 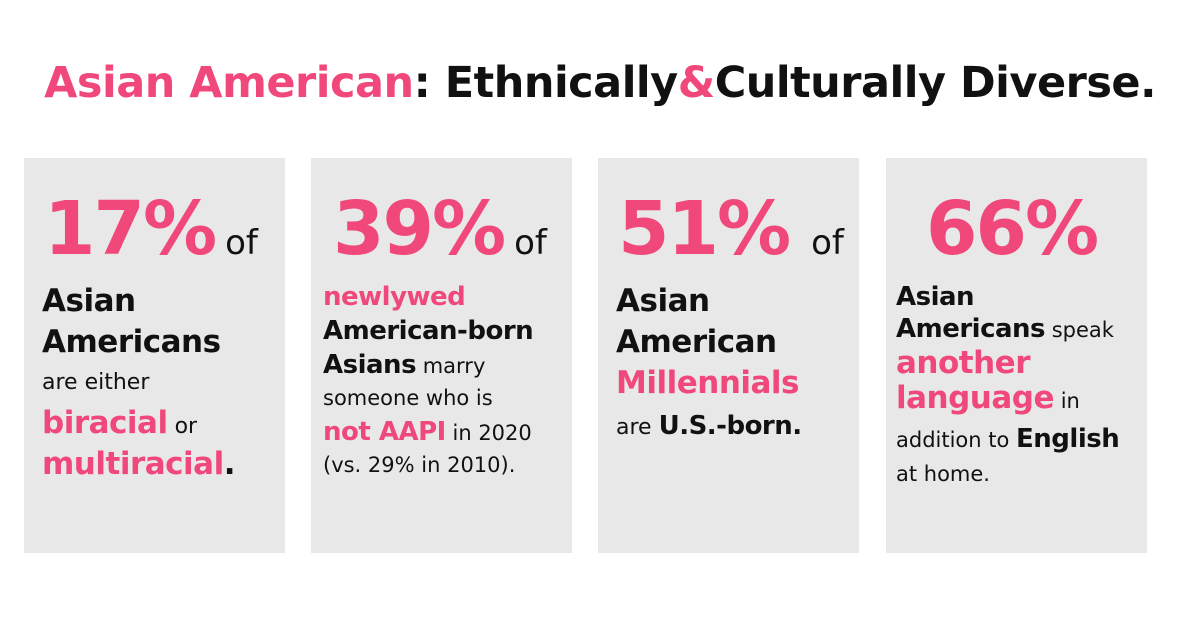 I want to click on desc-line: biracial or, so click(x=159, y=423).